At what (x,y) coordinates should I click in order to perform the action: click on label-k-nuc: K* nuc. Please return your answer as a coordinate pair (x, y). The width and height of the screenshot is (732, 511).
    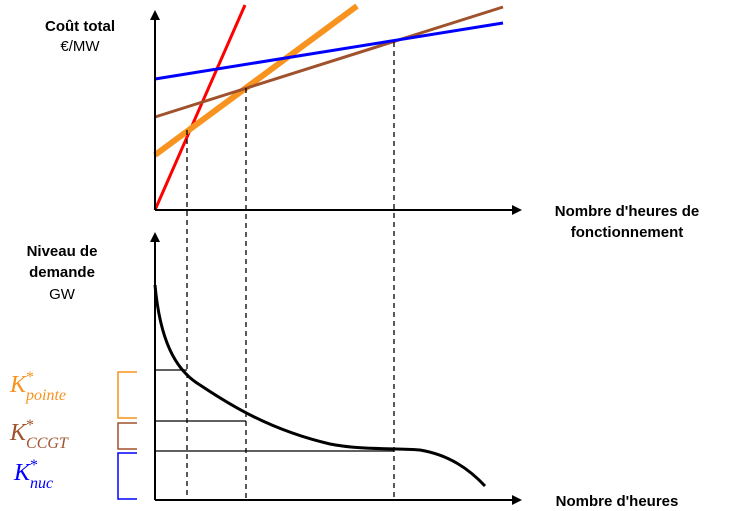
    Looking at the image, I should click on (33, 474).